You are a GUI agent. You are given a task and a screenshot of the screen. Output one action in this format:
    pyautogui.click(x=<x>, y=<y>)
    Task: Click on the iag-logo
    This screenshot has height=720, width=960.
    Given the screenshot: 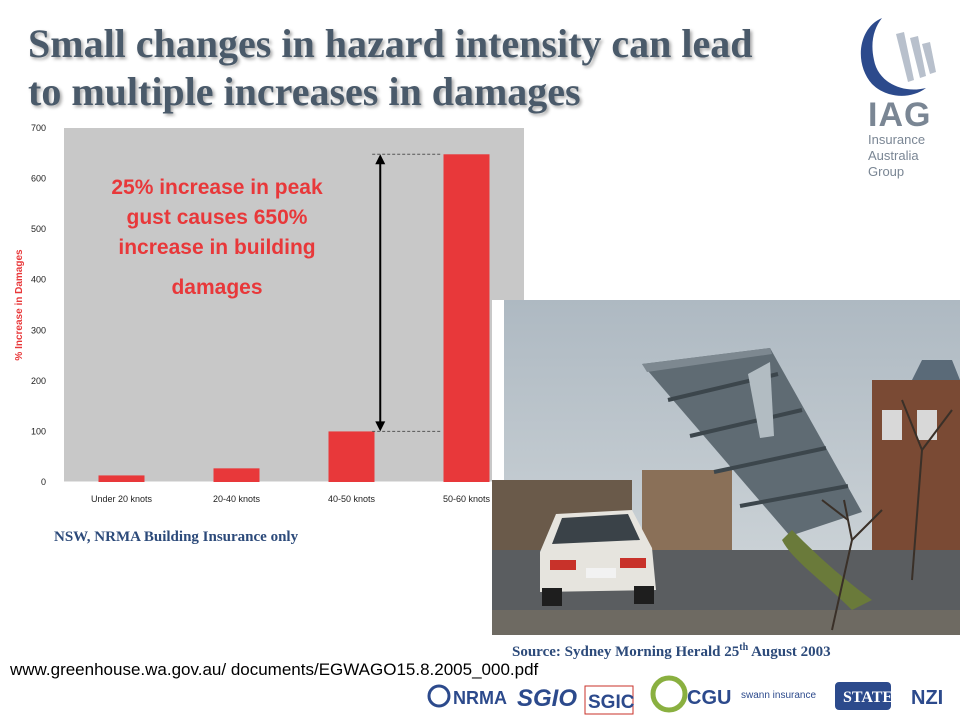 What is the action you would take?
    pyautogui.click(x=898, y=57)
    